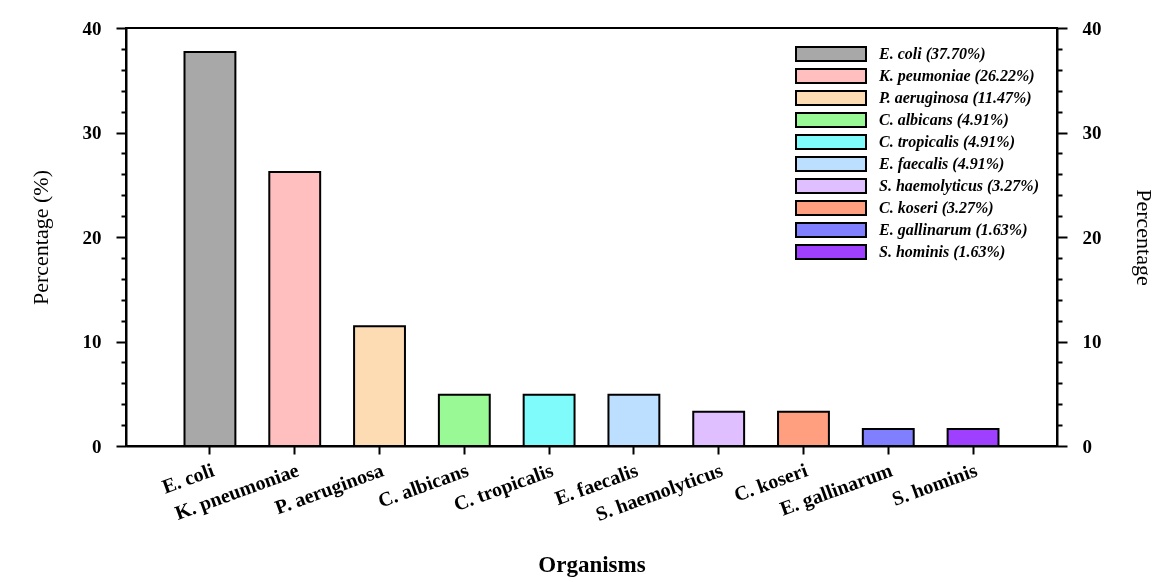  I want to click on y2-tick-label: 10, so click(1092, 341).